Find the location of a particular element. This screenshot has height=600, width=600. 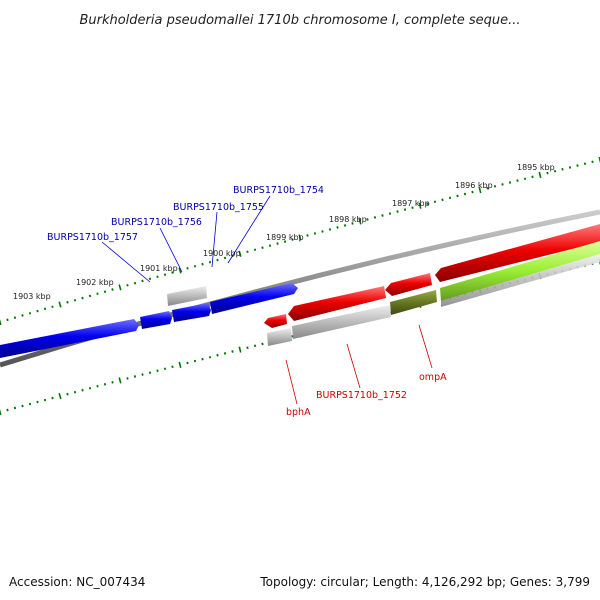

forward-features is located at coordinates (149, 320).